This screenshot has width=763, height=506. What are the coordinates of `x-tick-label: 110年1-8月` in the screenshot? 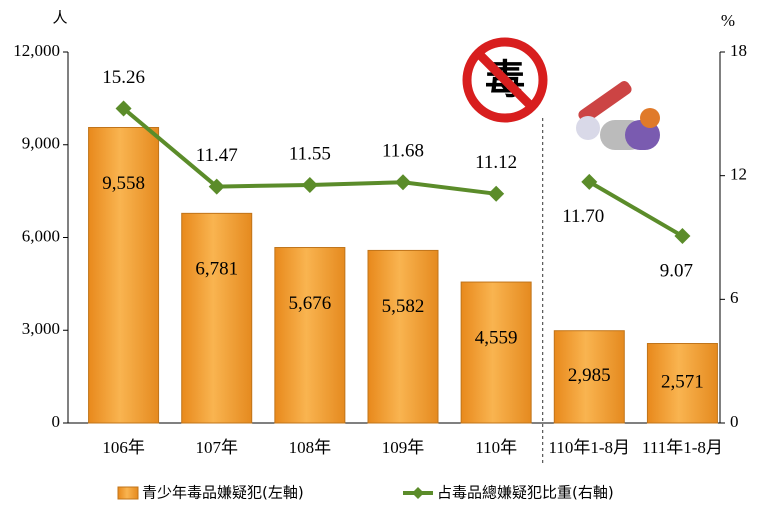 It's located at (590, 447).